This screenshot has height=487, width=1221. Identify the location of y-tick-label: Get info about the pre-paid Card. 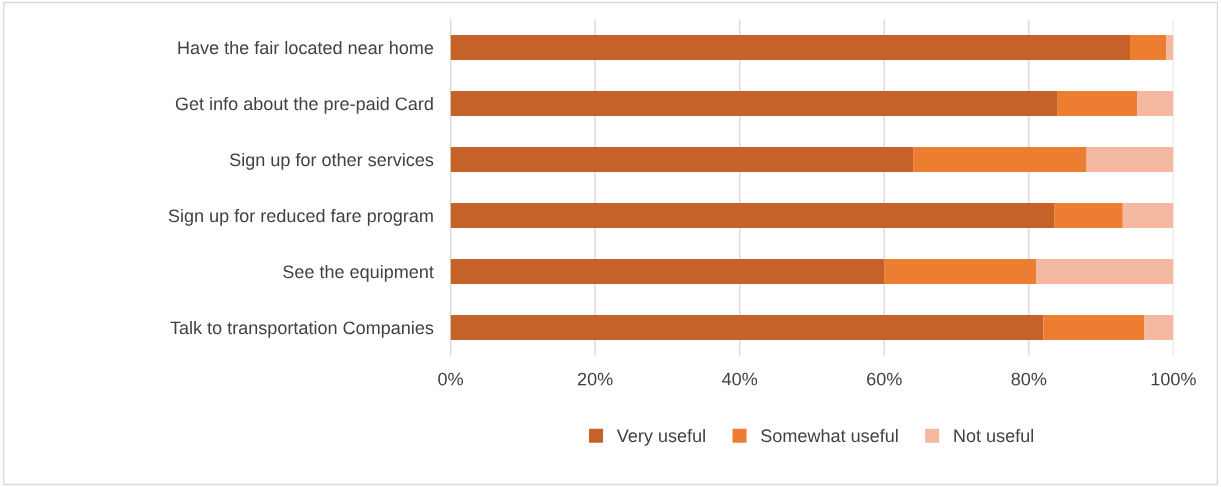
(304, 105).